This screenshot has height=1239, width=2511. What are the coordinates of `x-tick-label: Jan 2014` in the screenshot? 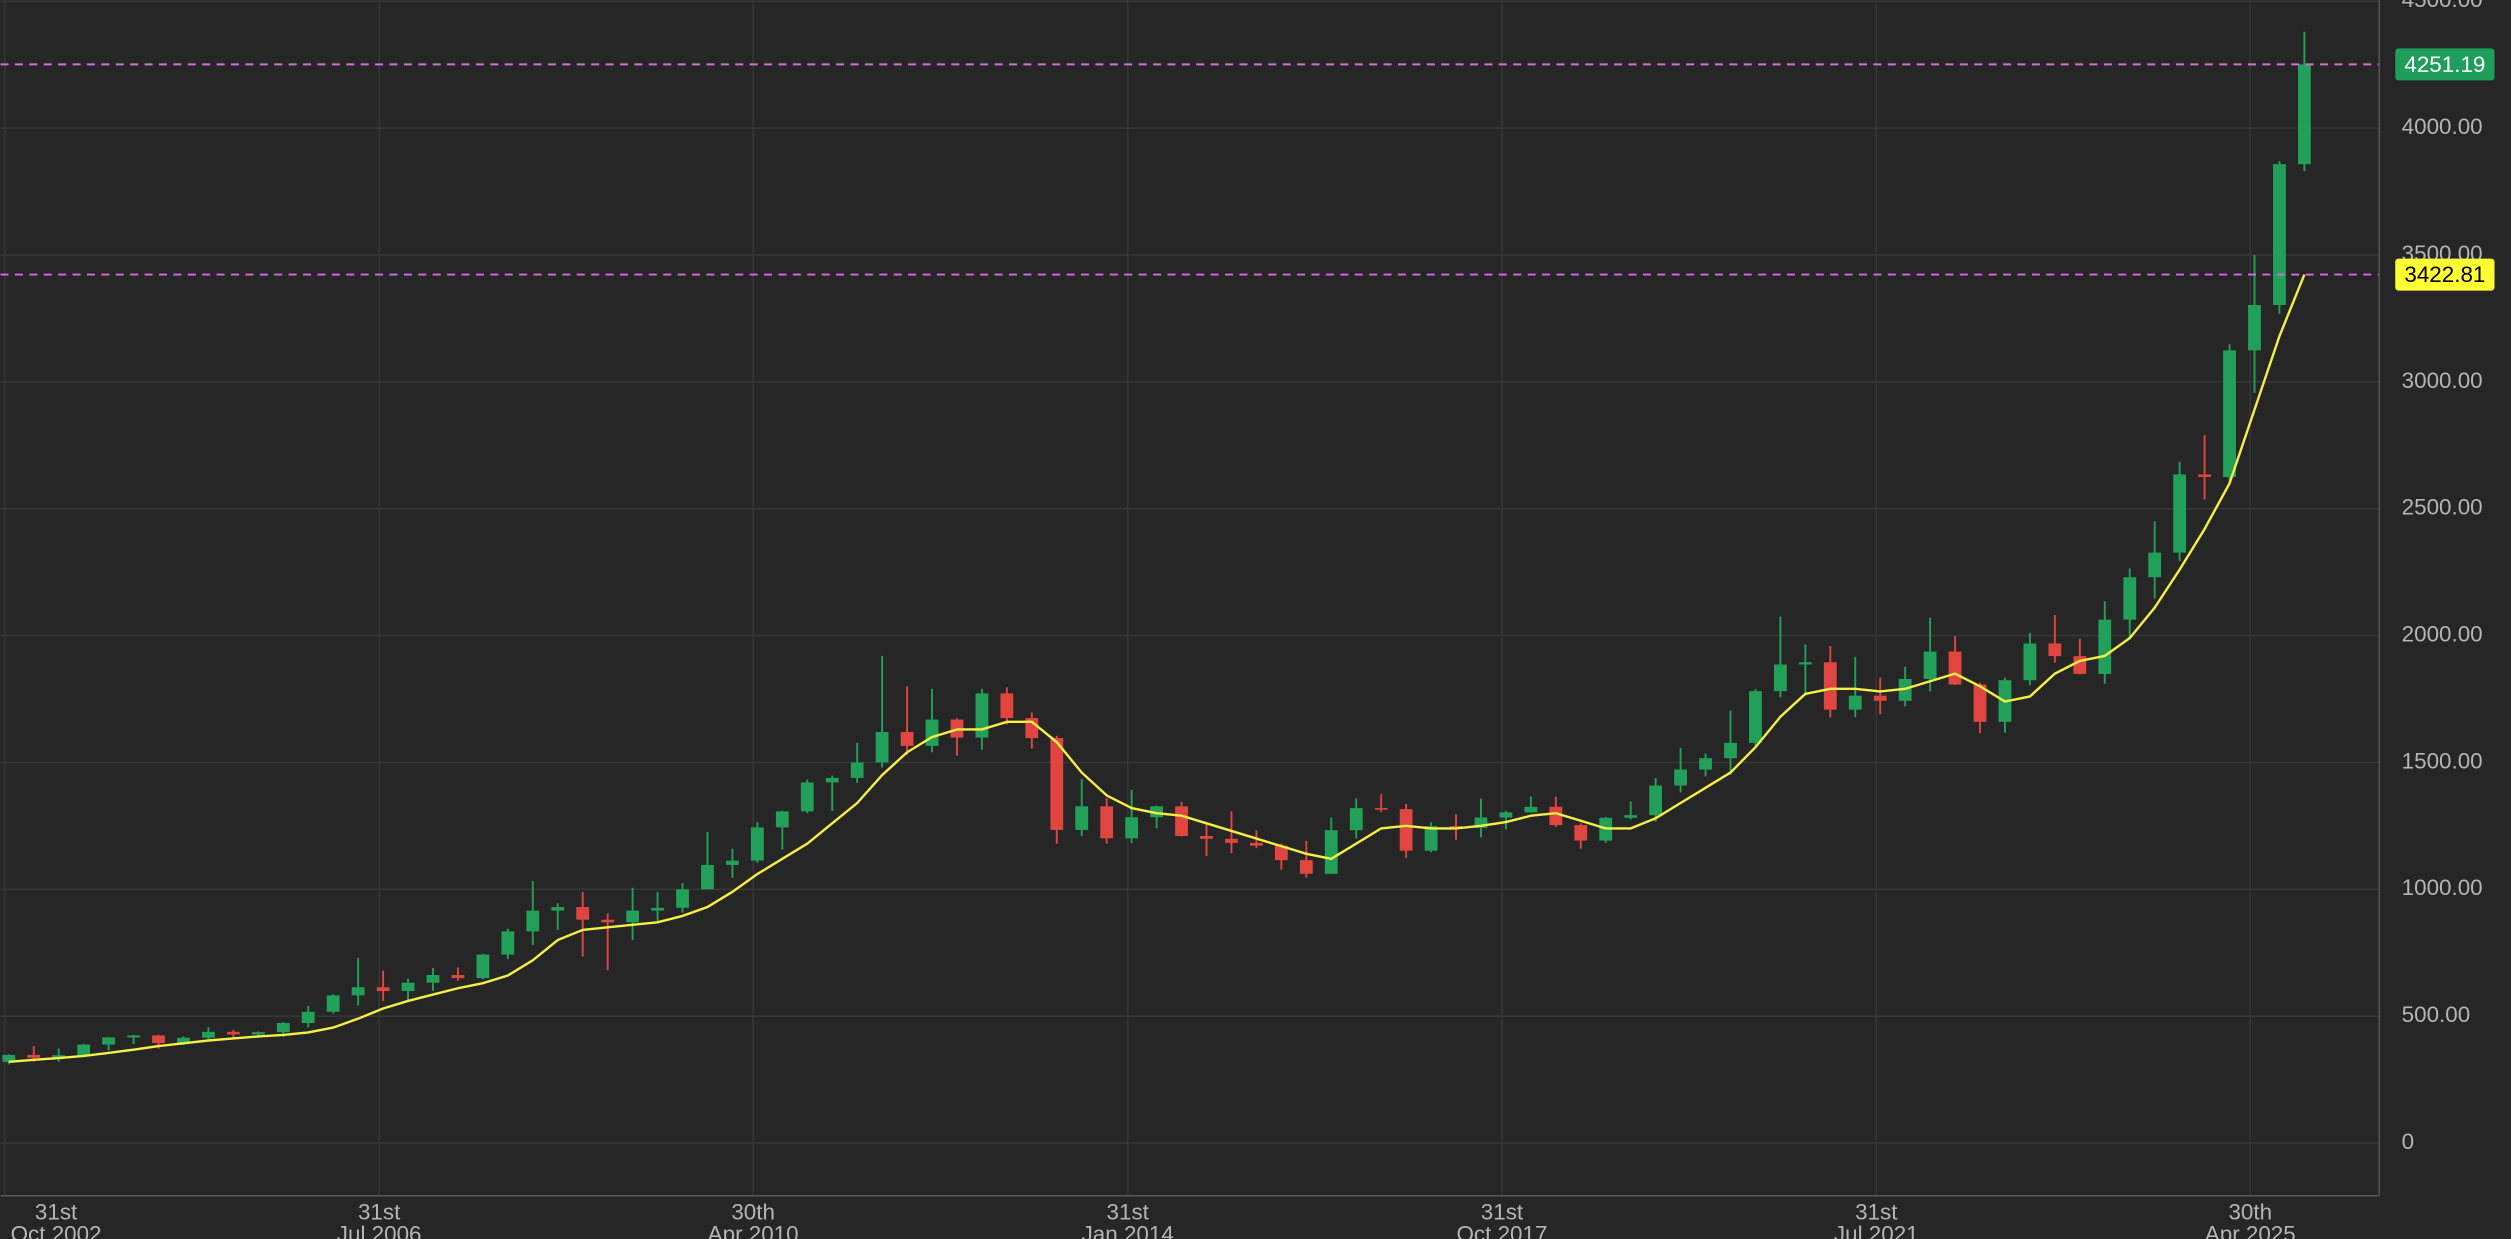 It's located at (1128, 1230).